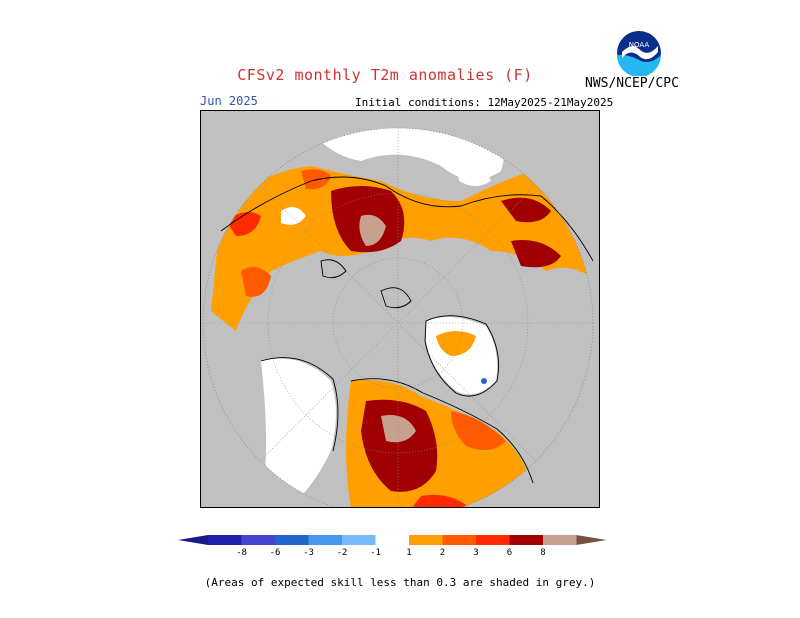 Image resolution: width=800 pixels, height=618 pixels. What do you see at coordinates (278, 250) in the screenshot?
I see `chukotka-warm` at bounding box center [278, 250].